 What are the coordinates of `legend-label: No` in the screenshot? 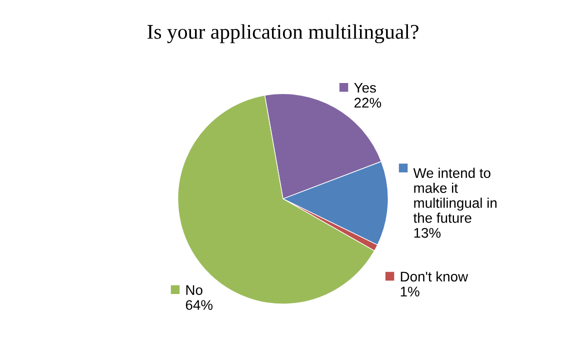 It's located at (194, 290).